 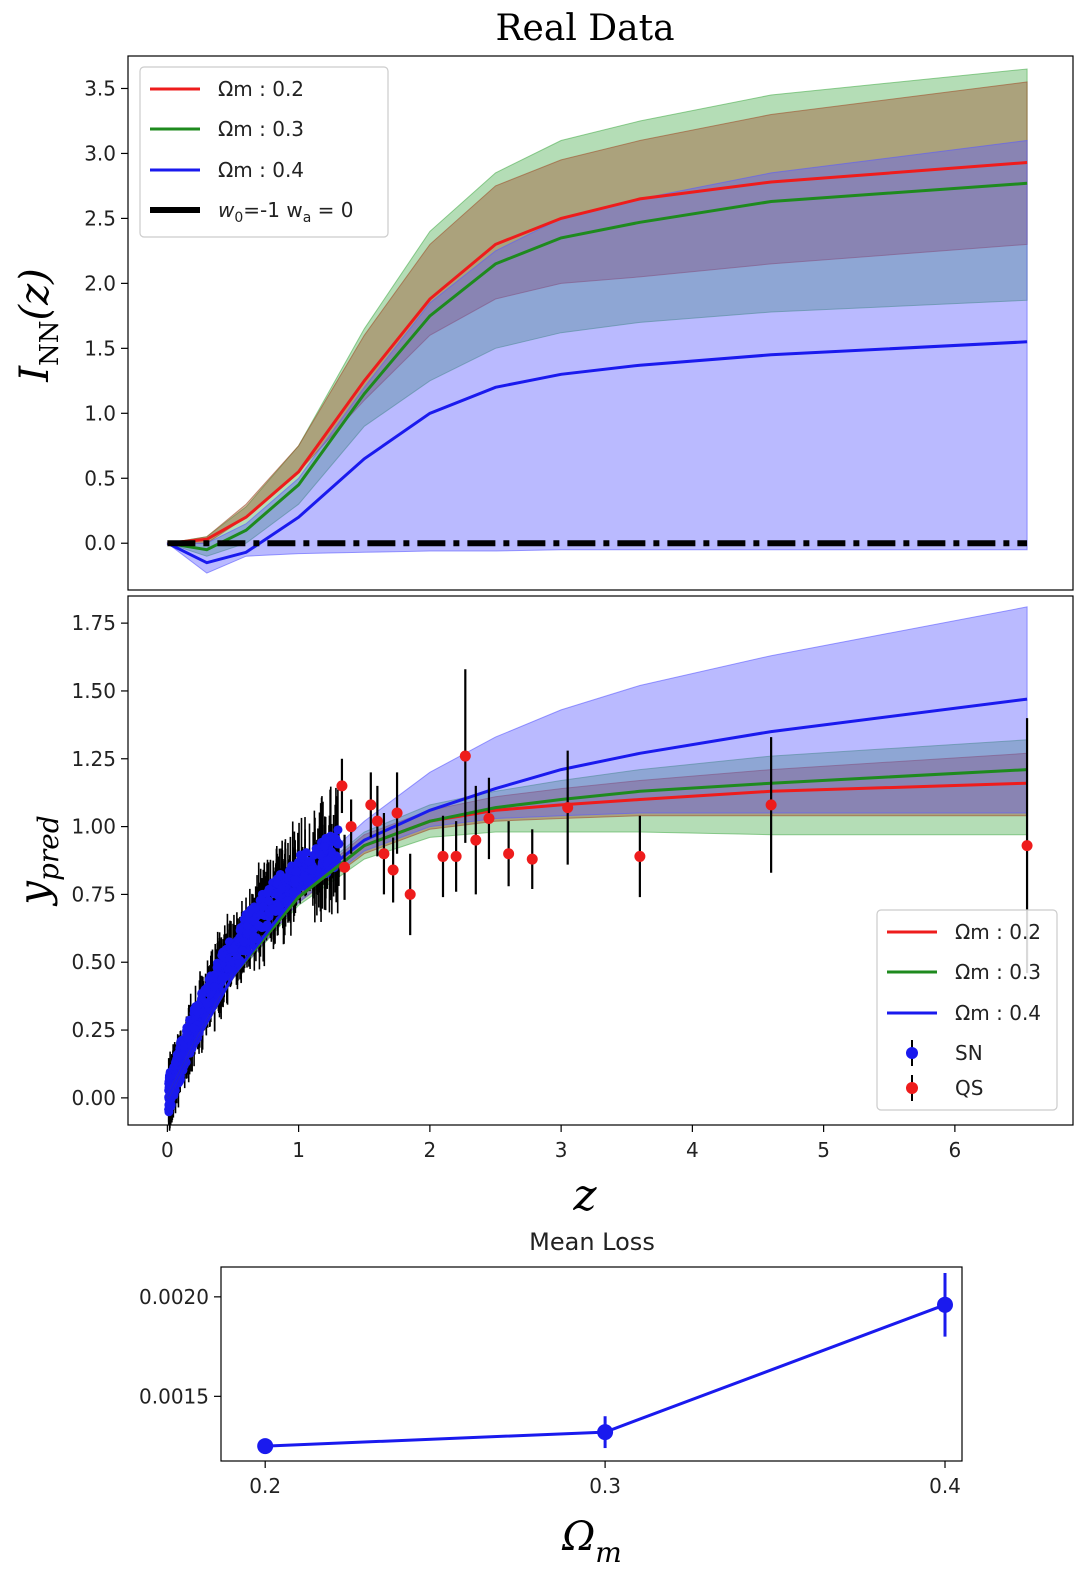 What do you see at coordinates (38, 325) in the screenshot?
I see `top-y-axis-label: INN(z)` at bounding box center [38, 325].